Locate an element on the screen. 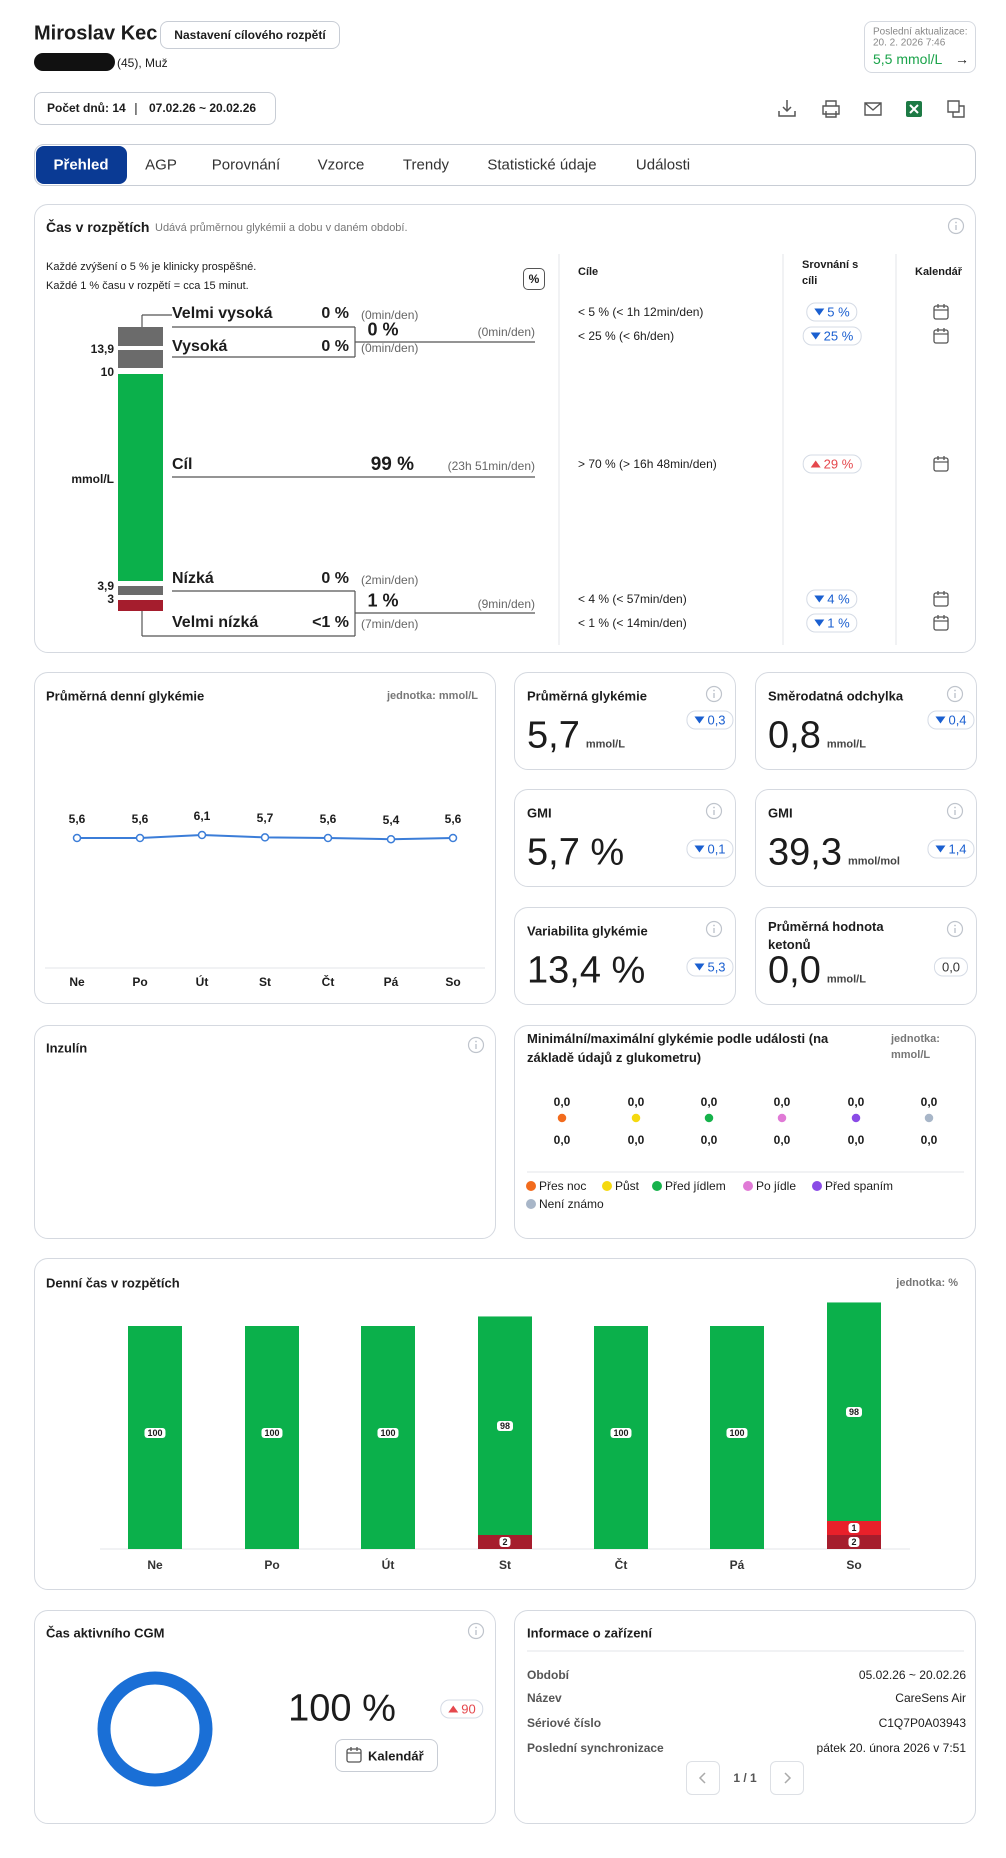 The image size is (1006, 1858). print-icon is located at coordinates (831, 109).